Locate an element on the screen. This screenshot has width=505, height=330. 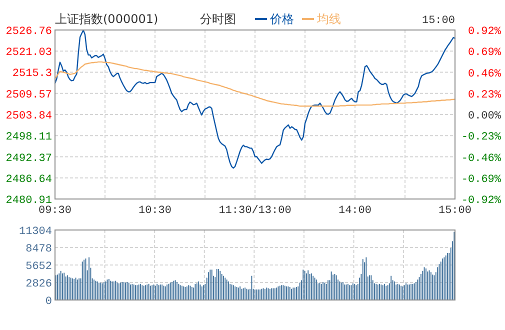
chart-title: 上证指数(000001) is located at coordinates (106, 19).